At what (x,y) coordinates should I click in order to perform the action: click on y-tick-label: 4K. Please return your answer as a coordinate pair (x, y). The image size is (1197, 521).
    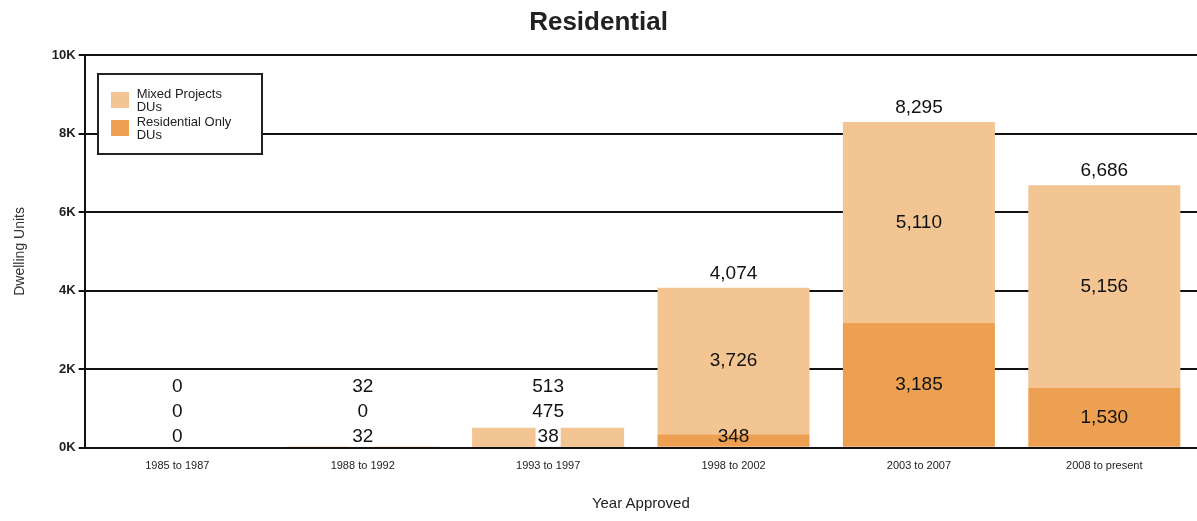
    Looking at the image, I should click on (68, 290).